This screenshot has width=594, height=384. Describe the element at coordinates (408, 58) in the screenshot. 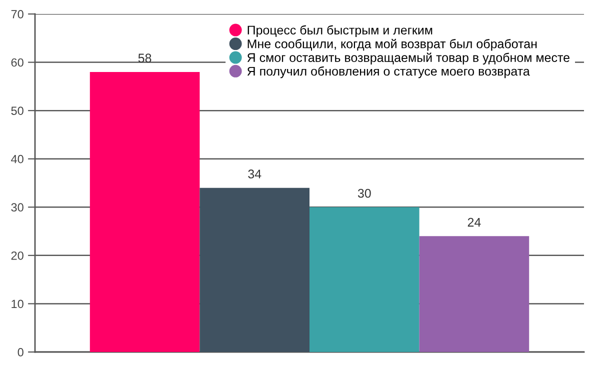

I see `legend-label: Я смог оставить возвращаемый товар в удобном месте` at that location.